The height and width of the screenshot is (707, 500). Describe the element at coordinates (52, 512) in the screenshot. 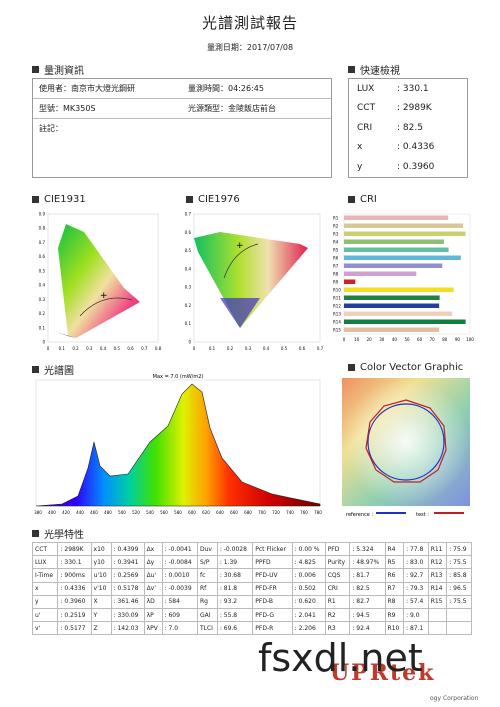

I see `spectrum-tick-label: 400` at that location.